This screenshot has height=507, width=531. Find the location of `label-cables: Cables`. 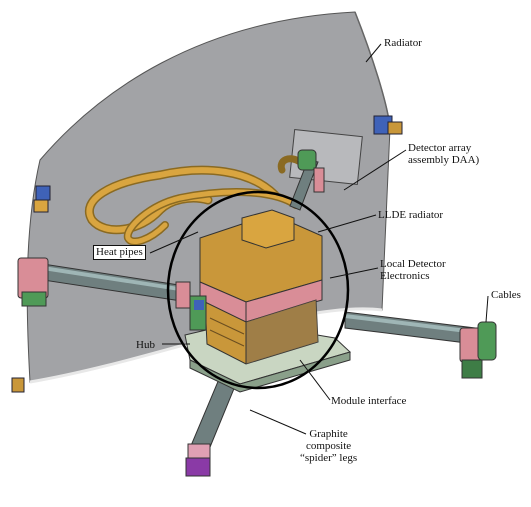

label-cables: Cables is located at coordinates (506, 295).